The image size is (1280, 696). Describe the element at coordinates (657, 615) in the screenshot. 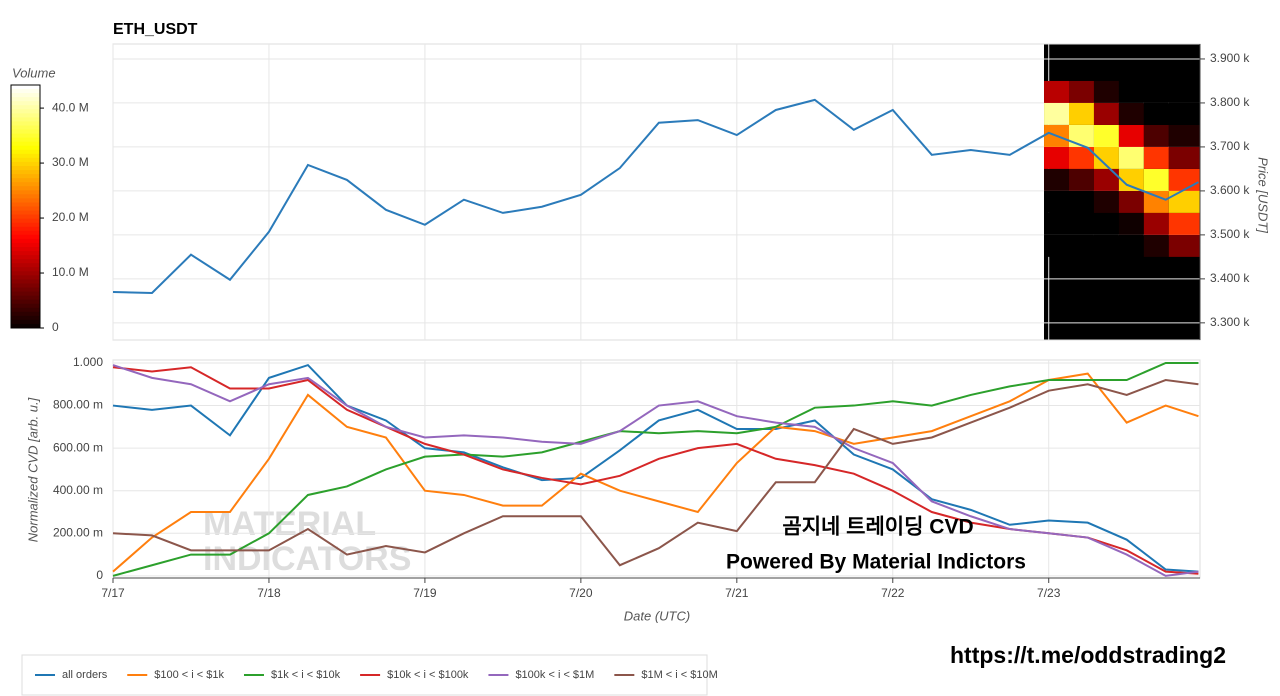

I see `x-axis-label: Date (UTC)` at that location.